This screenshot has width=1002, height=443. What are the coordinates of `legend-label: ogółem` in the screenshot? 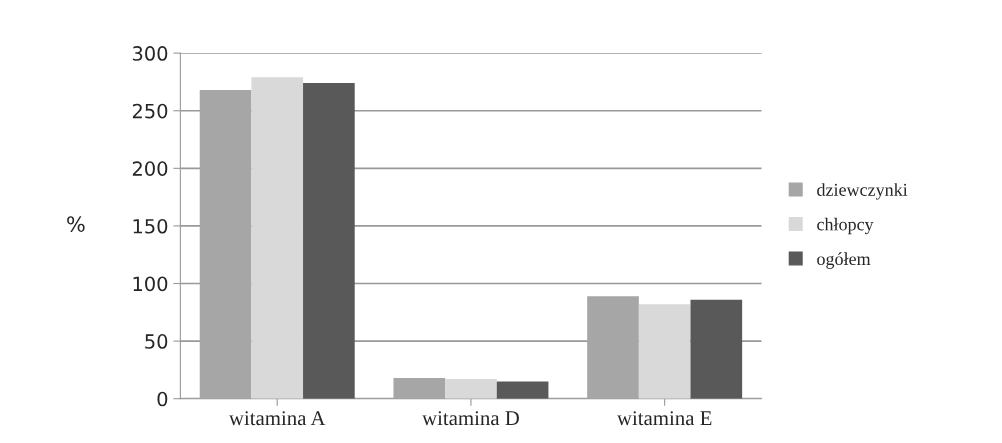 It's located at (844, 260).